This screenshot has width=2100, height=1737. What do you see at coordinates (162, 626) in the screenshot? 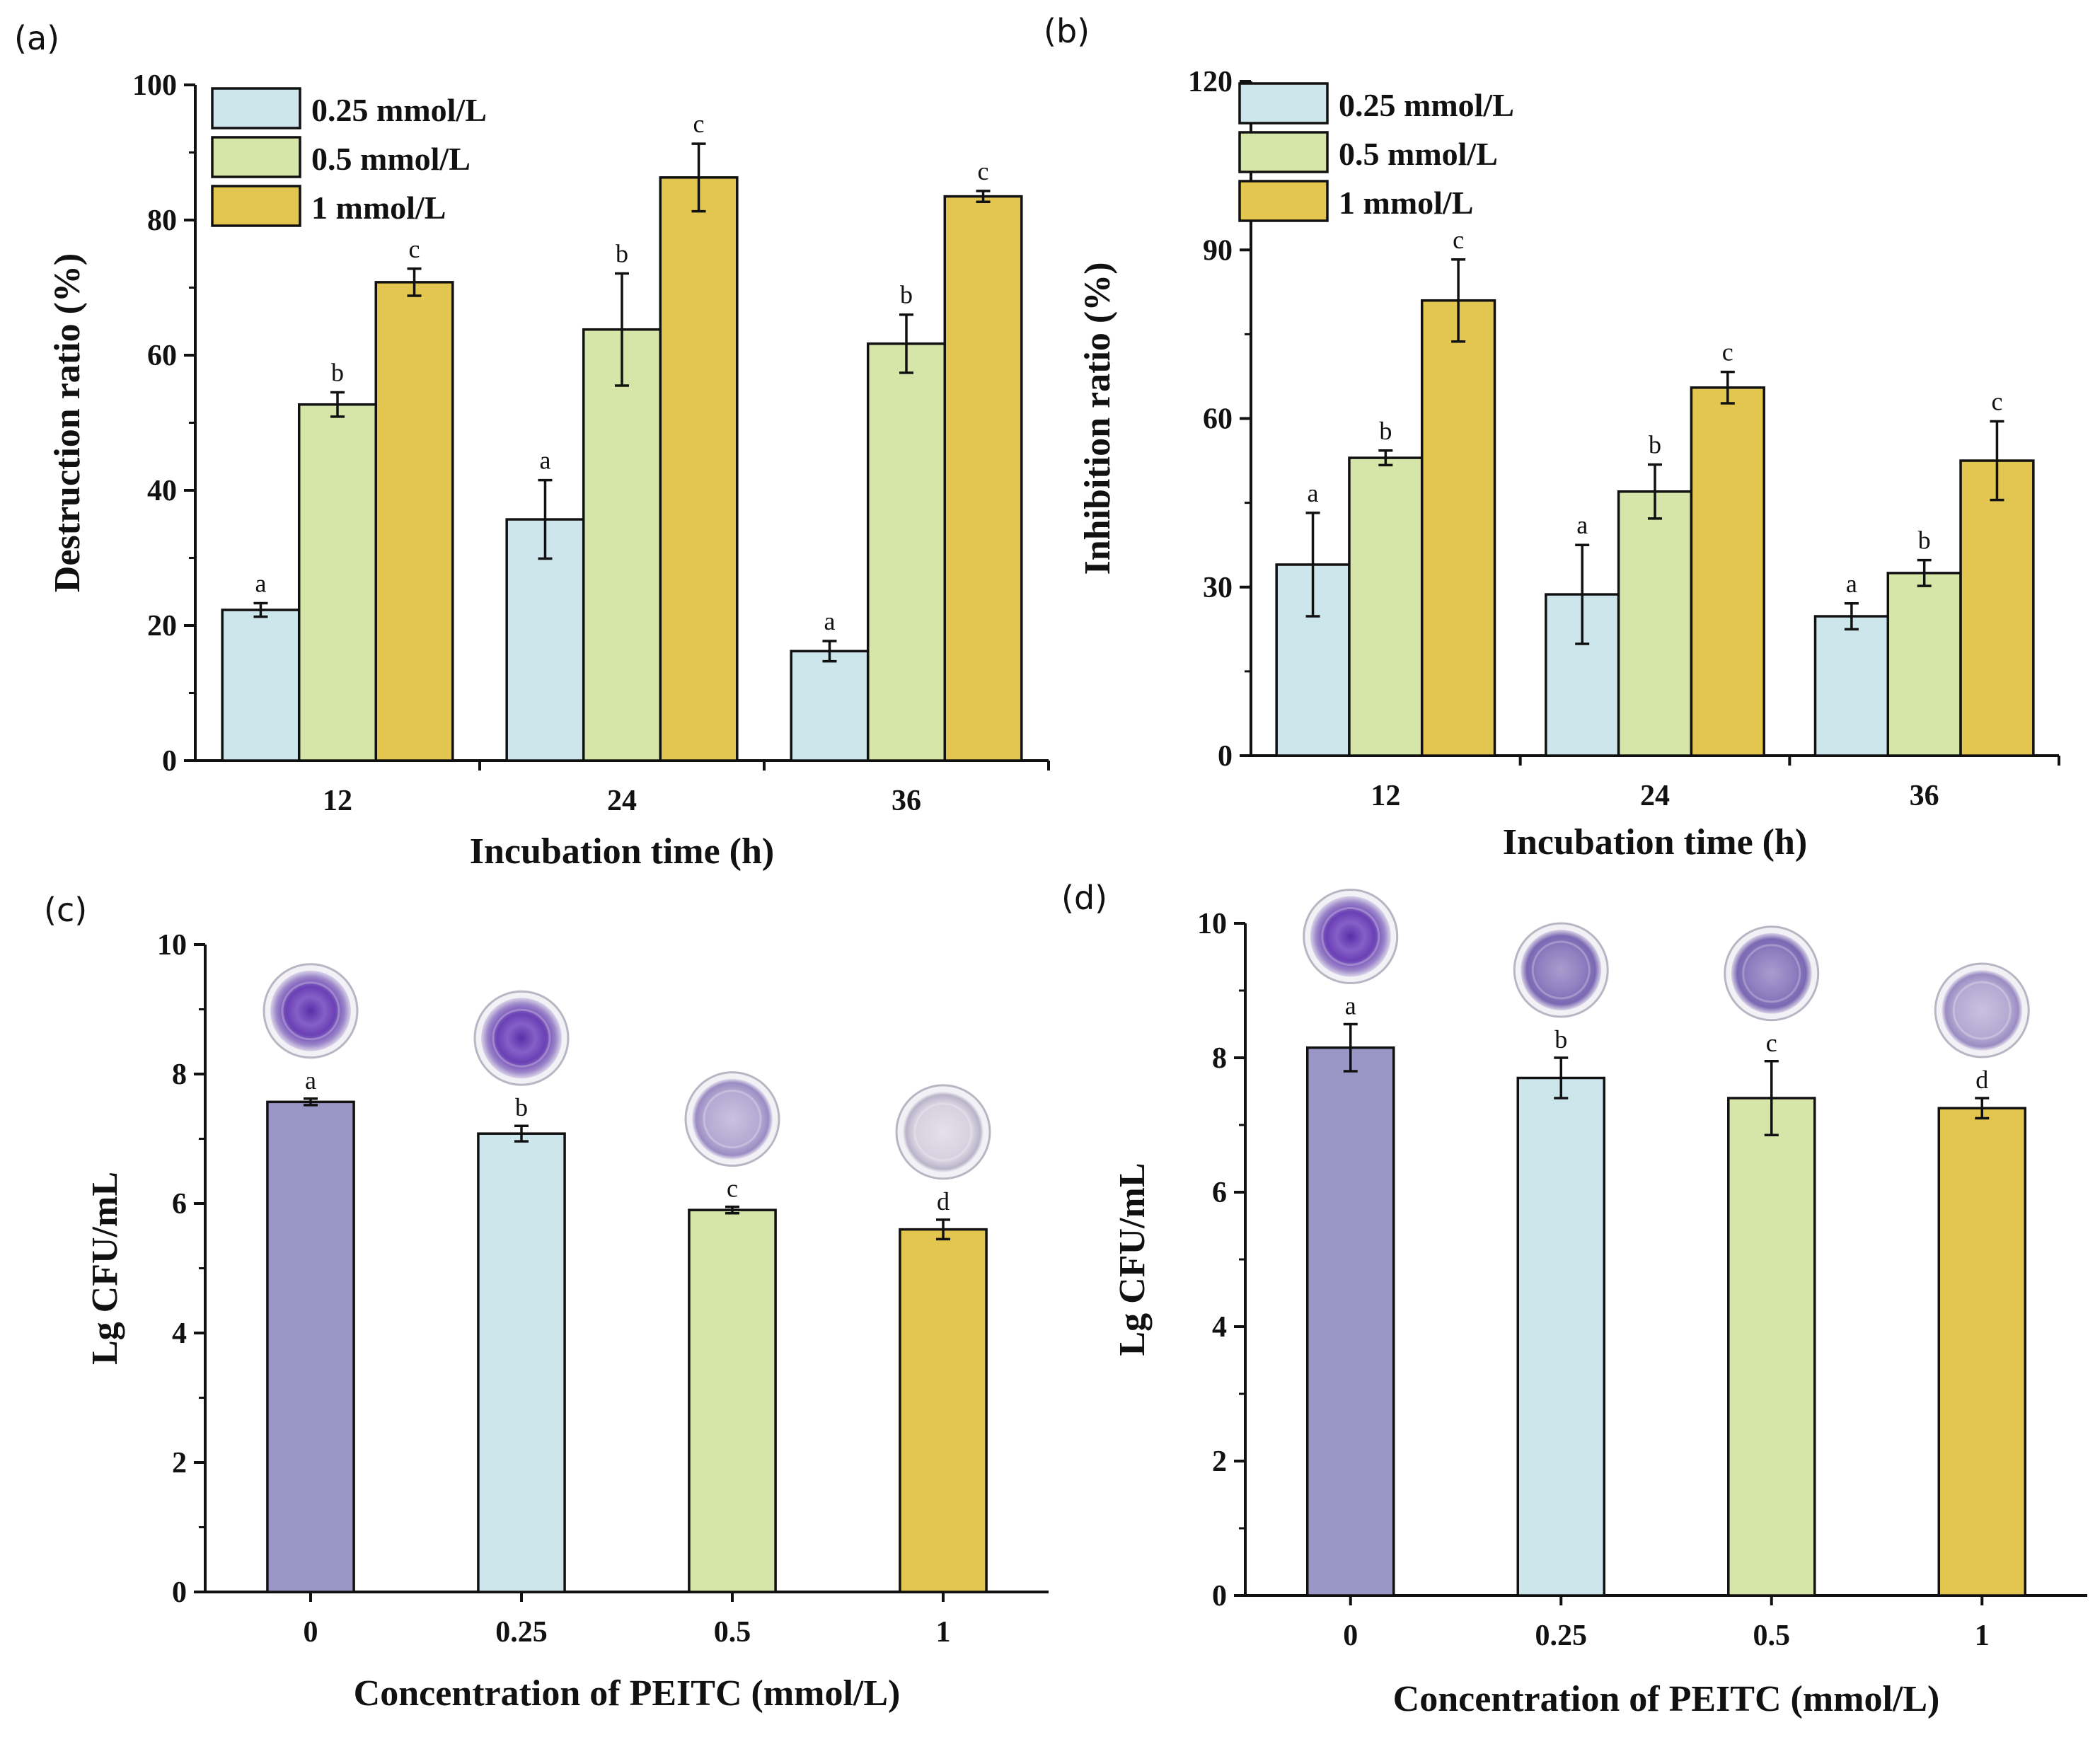
I see `y-tick-label: 20` at bounding box center [162, 626].